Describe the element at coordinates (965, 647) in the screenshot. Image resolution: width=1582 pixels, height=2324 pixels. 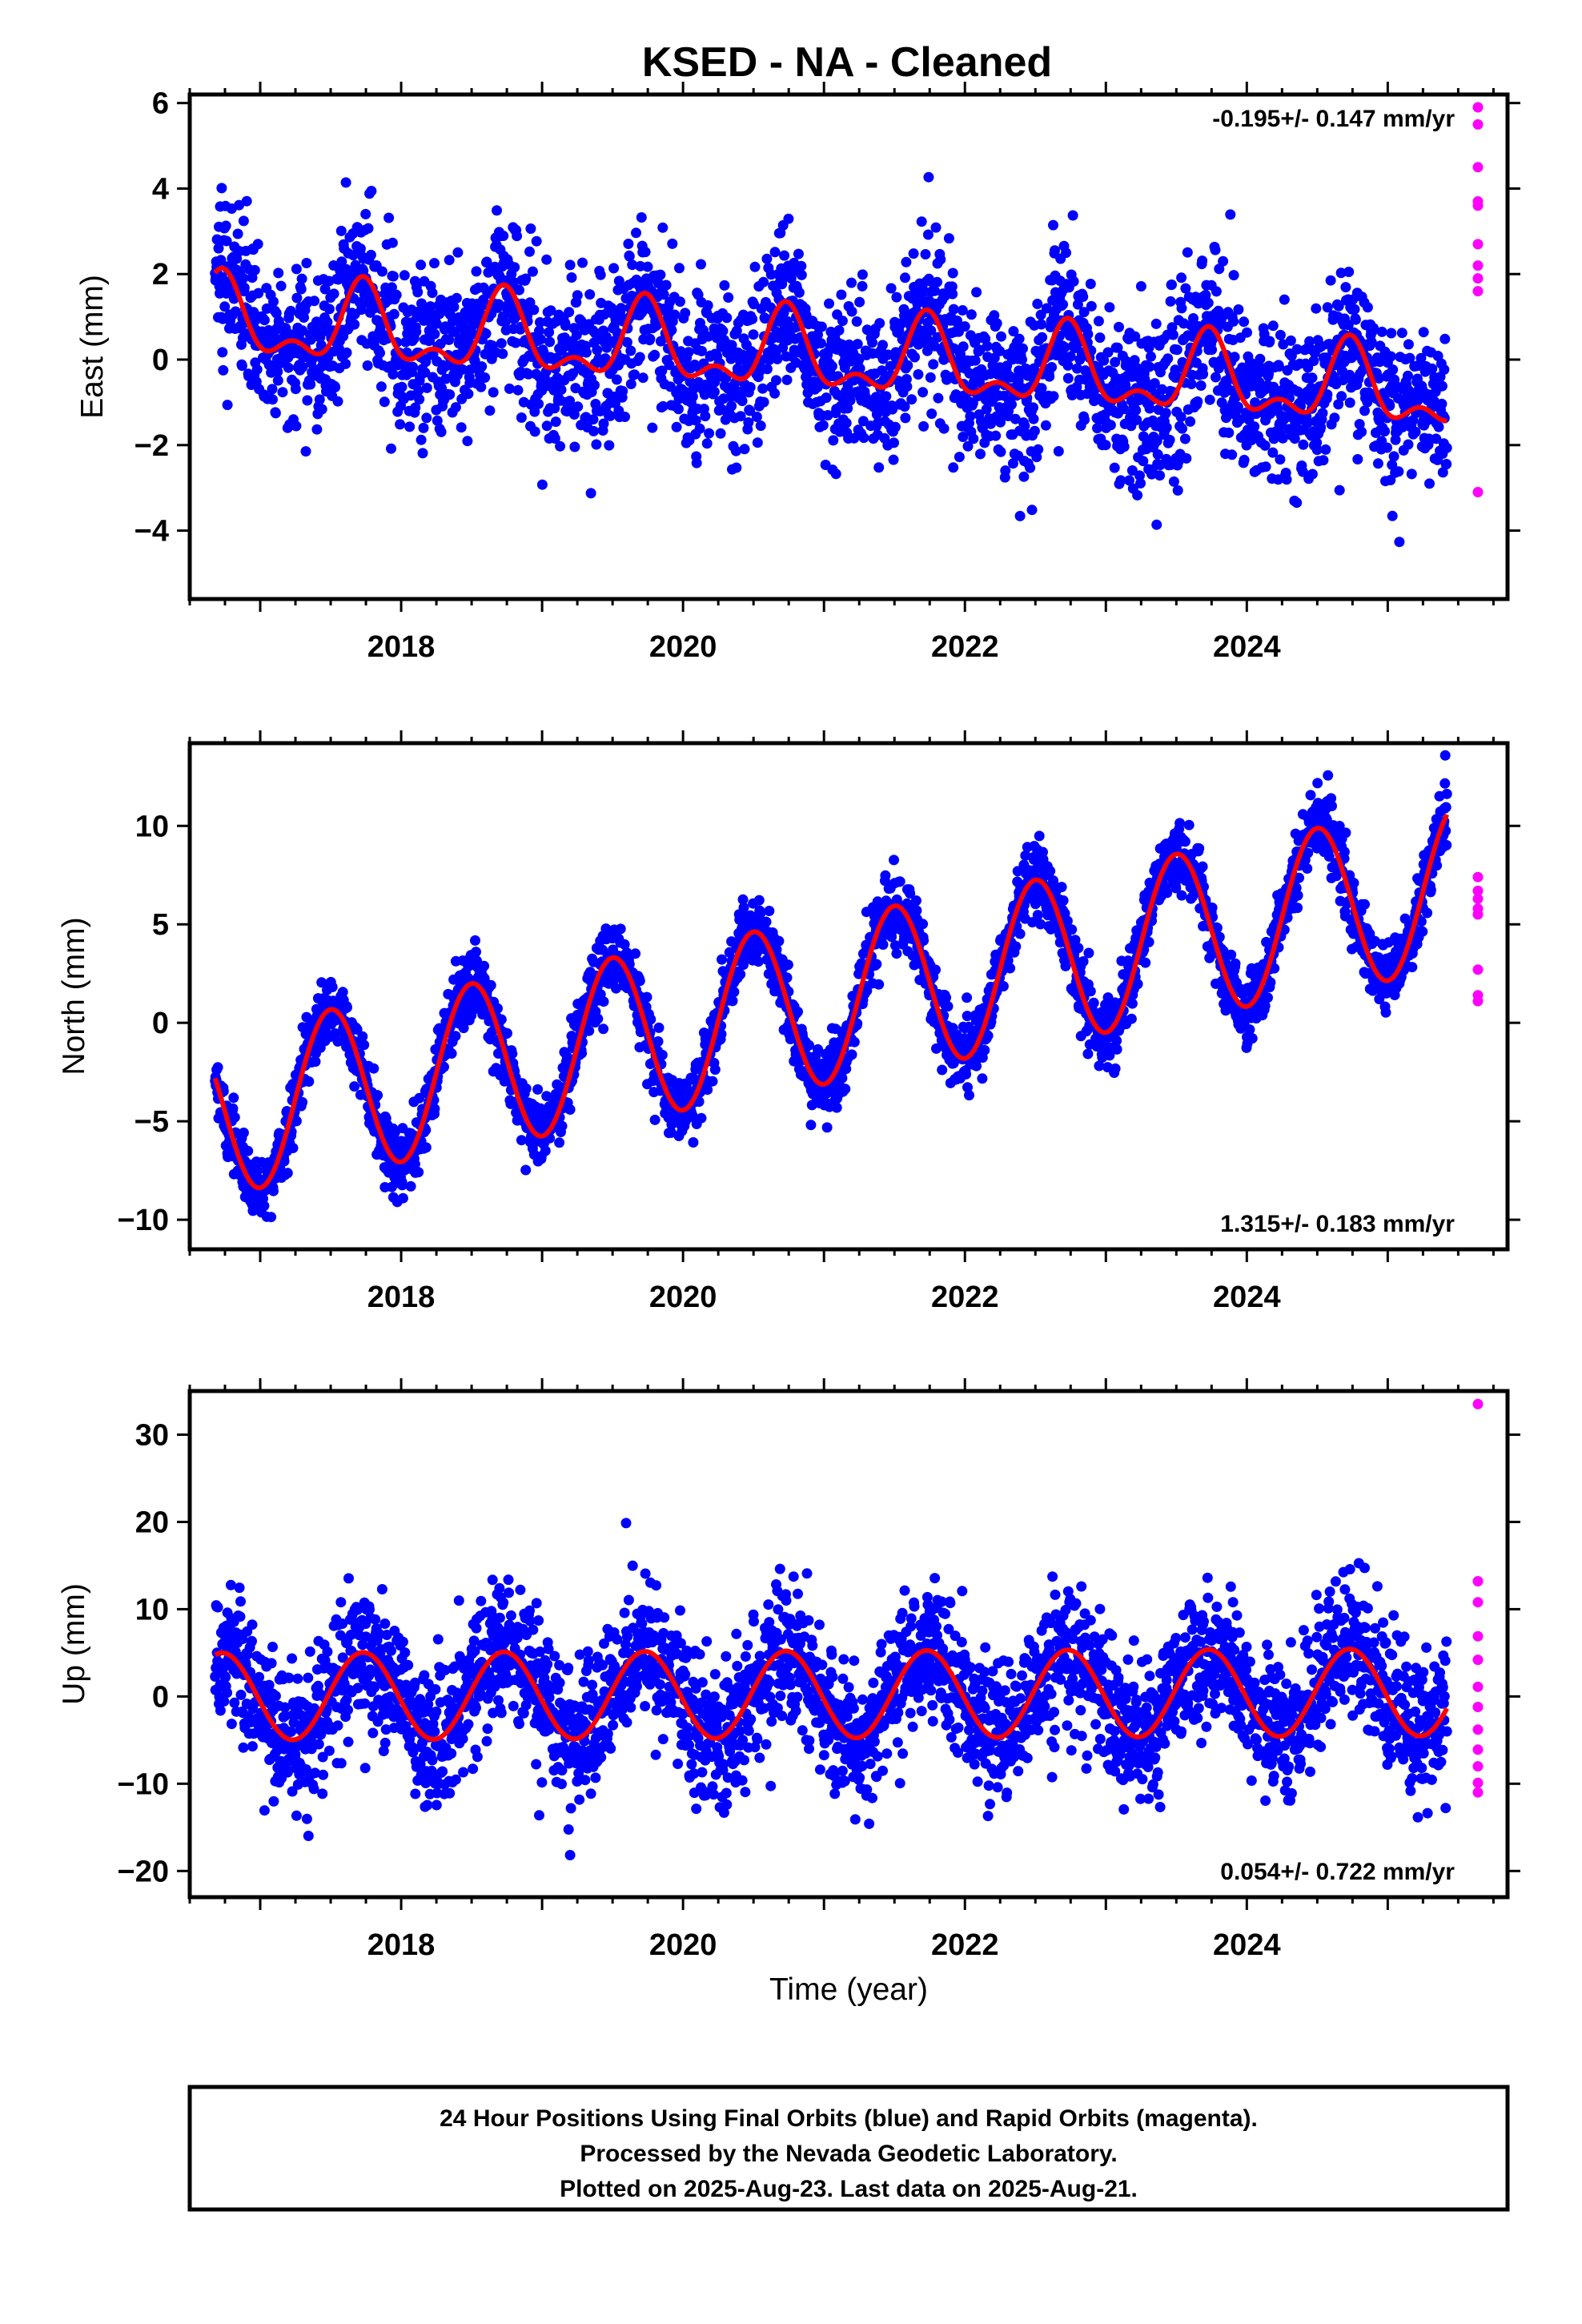
I see `x-tick-label: 2022` at that location.